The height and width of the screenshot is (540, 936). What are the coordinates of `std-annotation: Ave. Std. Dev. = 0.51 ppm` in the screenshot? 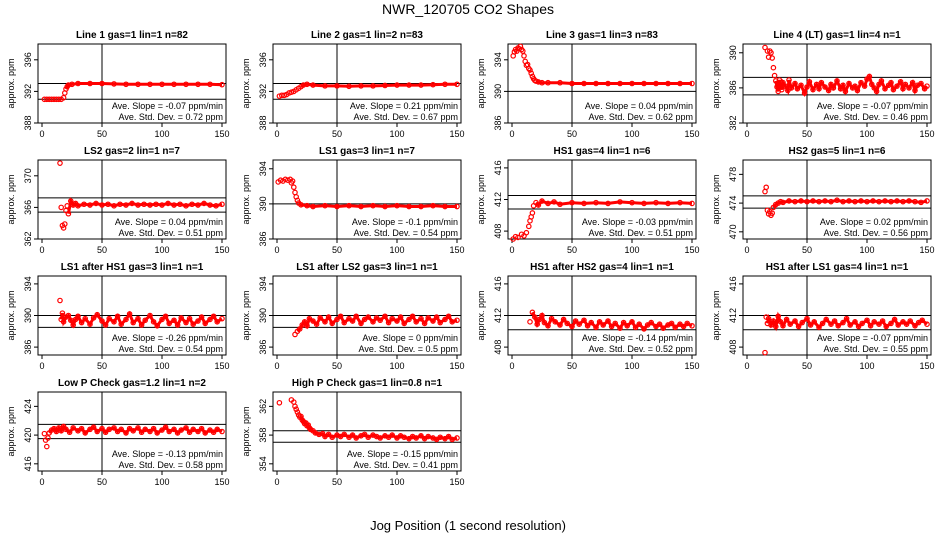 It's located at (641, 233).